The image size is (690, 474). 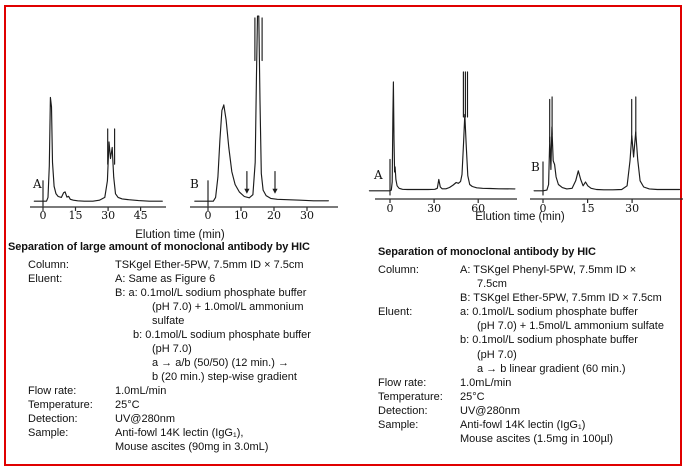 I want to click on chromatogram-right-panel-A: 0 30 60 A, so click(x=442, y=143).